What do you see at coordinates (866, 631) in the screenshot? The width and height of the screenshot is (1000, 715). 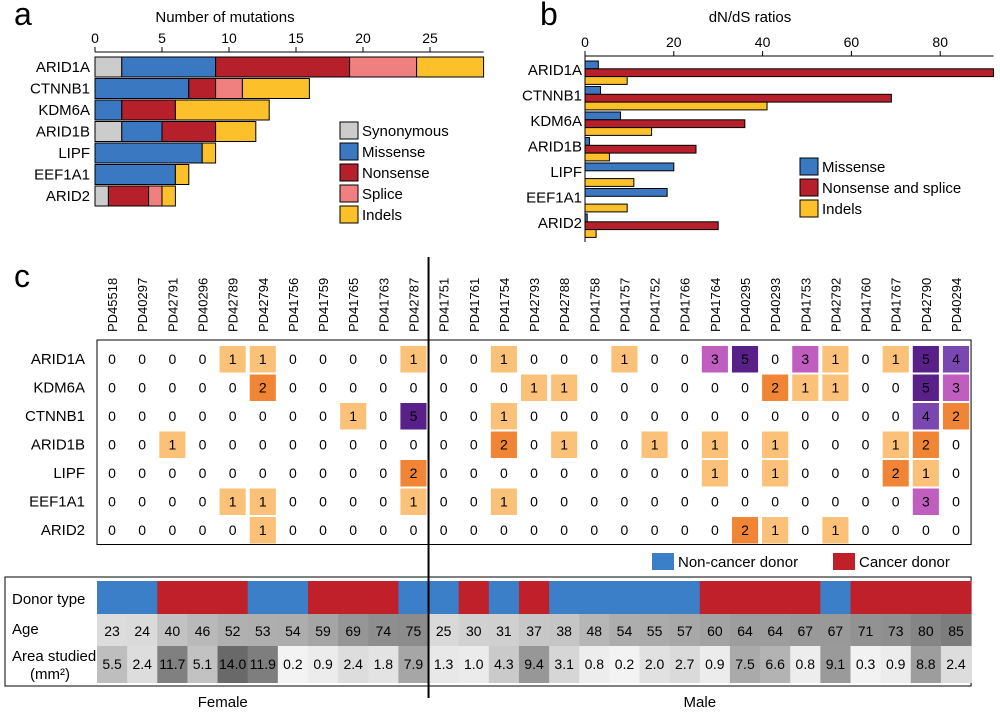 I see `age-value: 71` at bounding box center [866, 631].